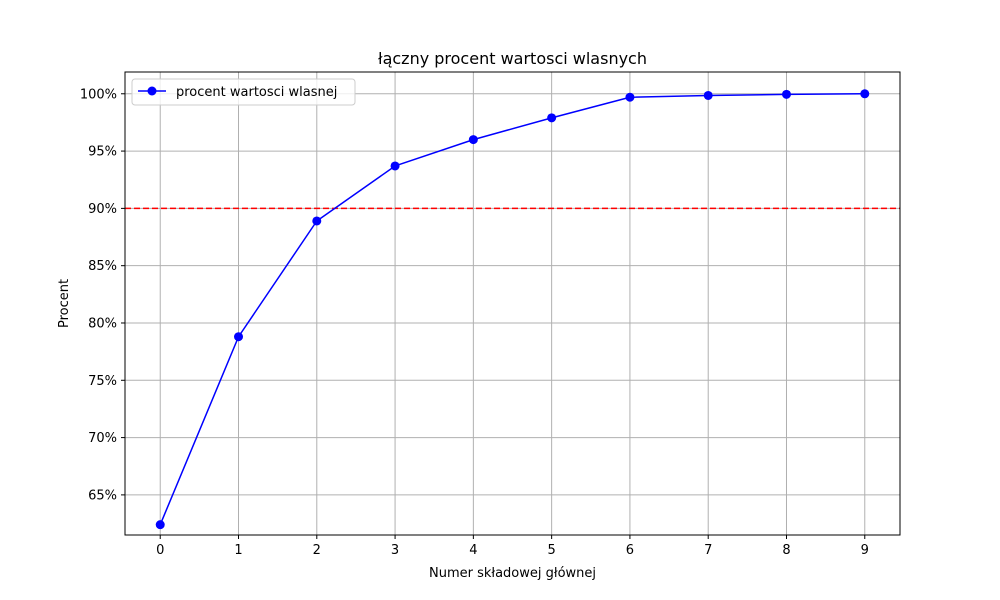  I want to click on x-tick-label: 2, so click(317, 550).